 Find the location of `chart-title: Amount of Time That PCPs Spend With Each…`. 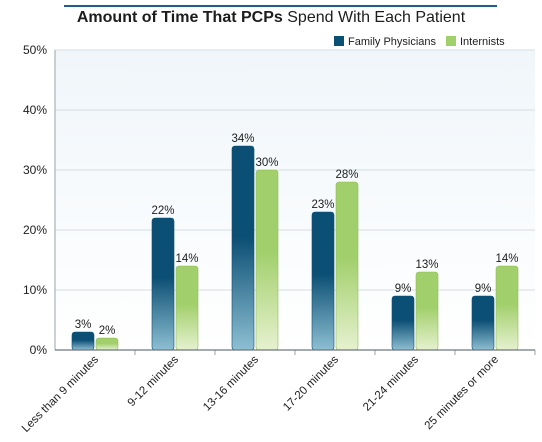

chart-title: Amount of Time That PCPs Spend With Each… is located at coordinates (271, 18).